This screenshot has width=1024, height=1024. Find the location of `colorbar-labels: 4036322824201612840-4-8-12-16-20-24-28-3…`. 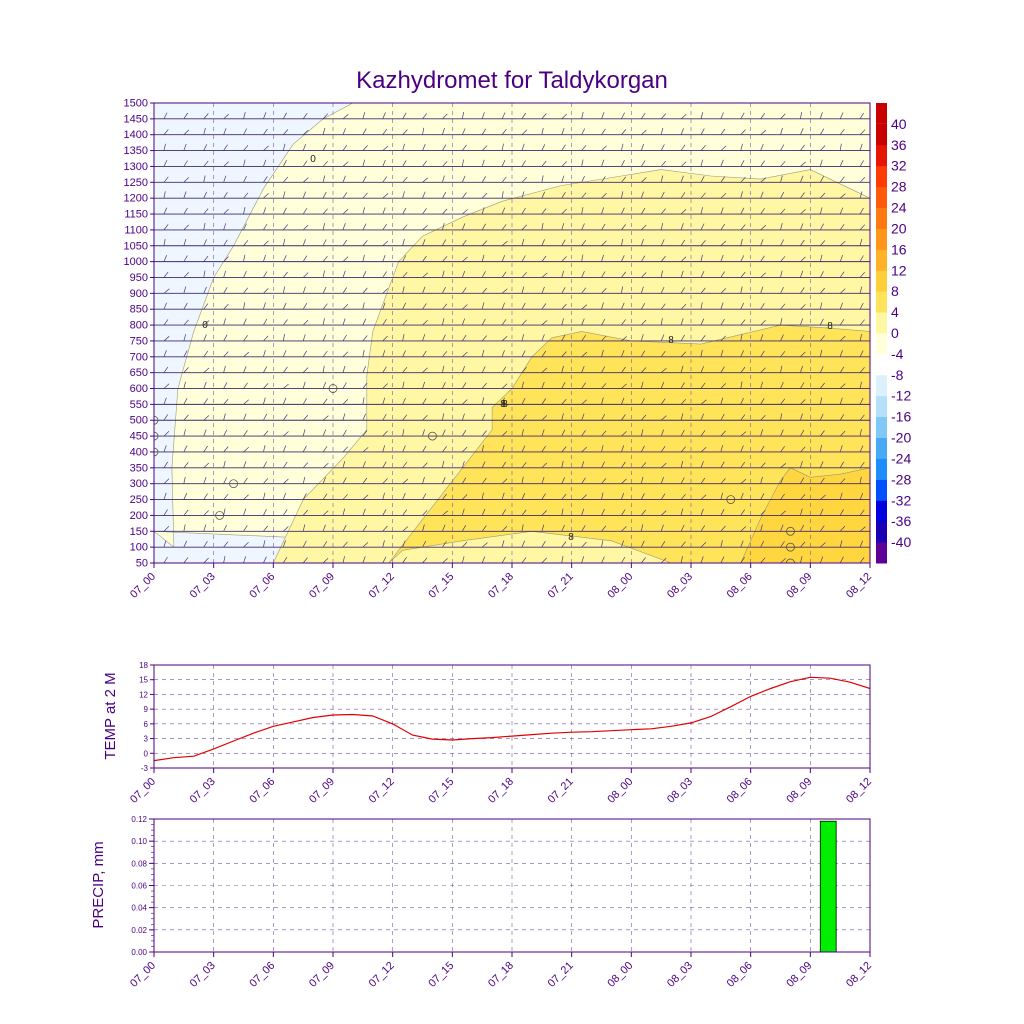

colorbar-labels: 4036322824201612840-4-8-12-16-20-24-28-3… is located at coordinates (901, 333).